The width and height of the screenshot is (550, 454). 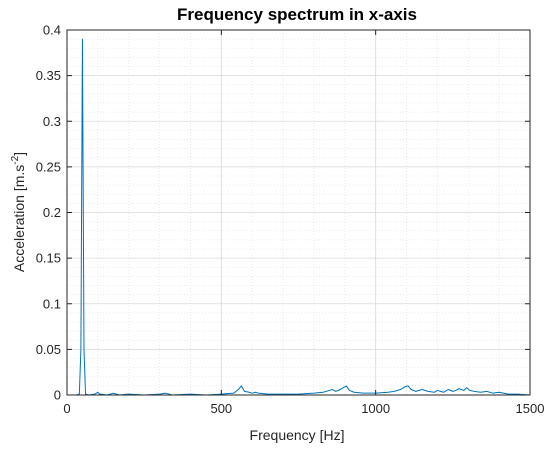 What do you see at coordinates (48, 349) in the screenshot?
I see `y-tick-label: 0.05` at bounding box center [48, 349].